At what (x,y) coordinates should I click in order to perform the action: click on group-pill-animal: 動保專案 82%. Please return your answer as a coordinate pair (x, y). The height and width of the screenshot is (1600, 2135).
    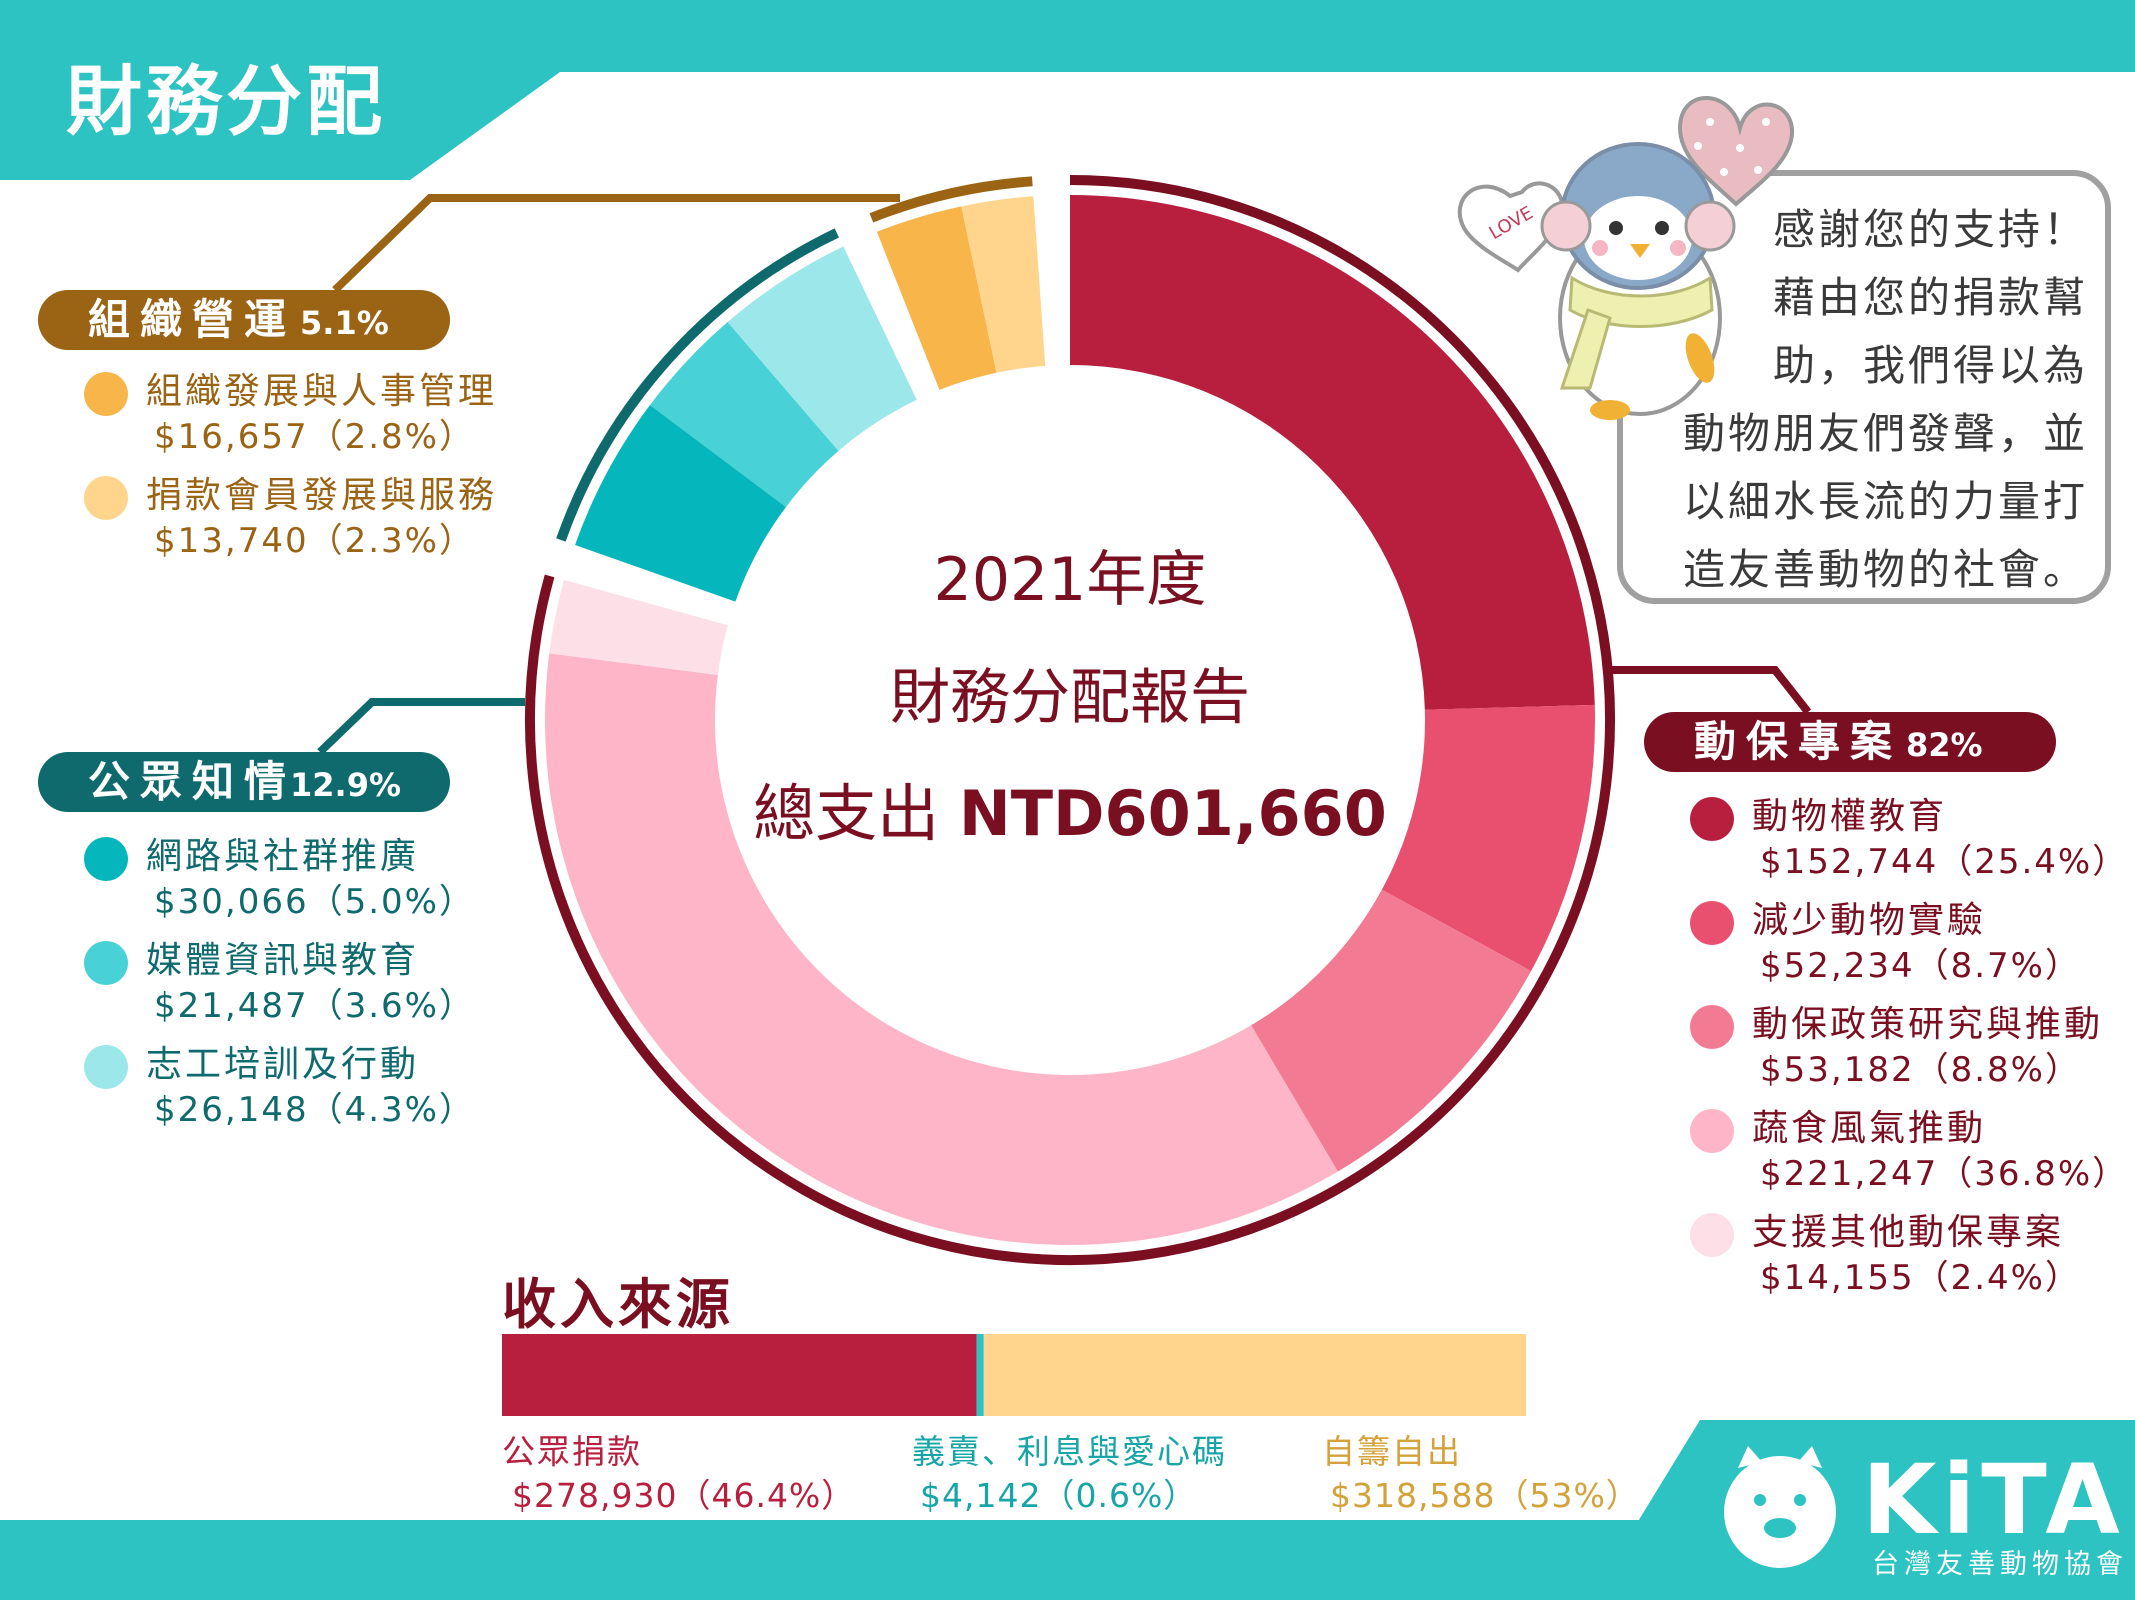
    Looking at the image, I should click on (1850, 742).